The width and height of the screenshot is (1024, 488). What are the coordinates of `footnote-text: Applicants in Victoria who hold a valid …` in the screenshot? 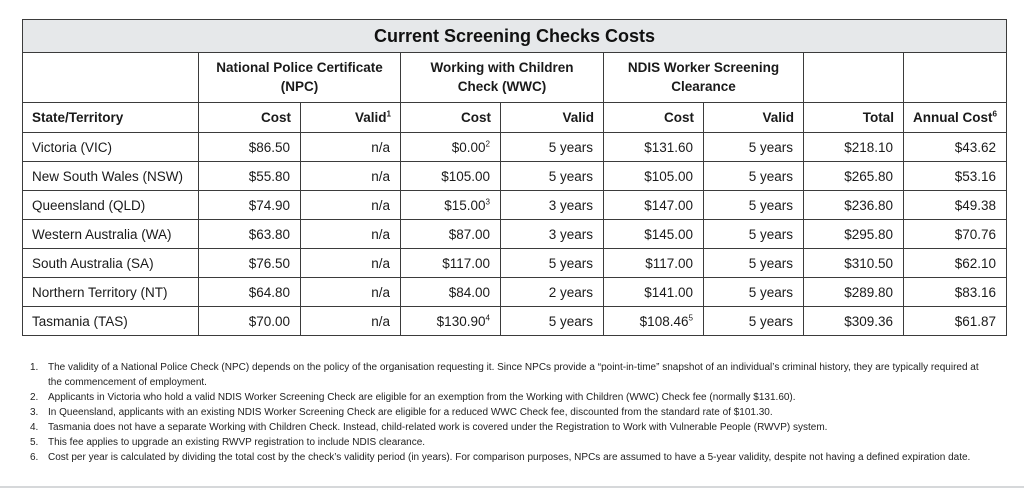 It's located at (422, 397).